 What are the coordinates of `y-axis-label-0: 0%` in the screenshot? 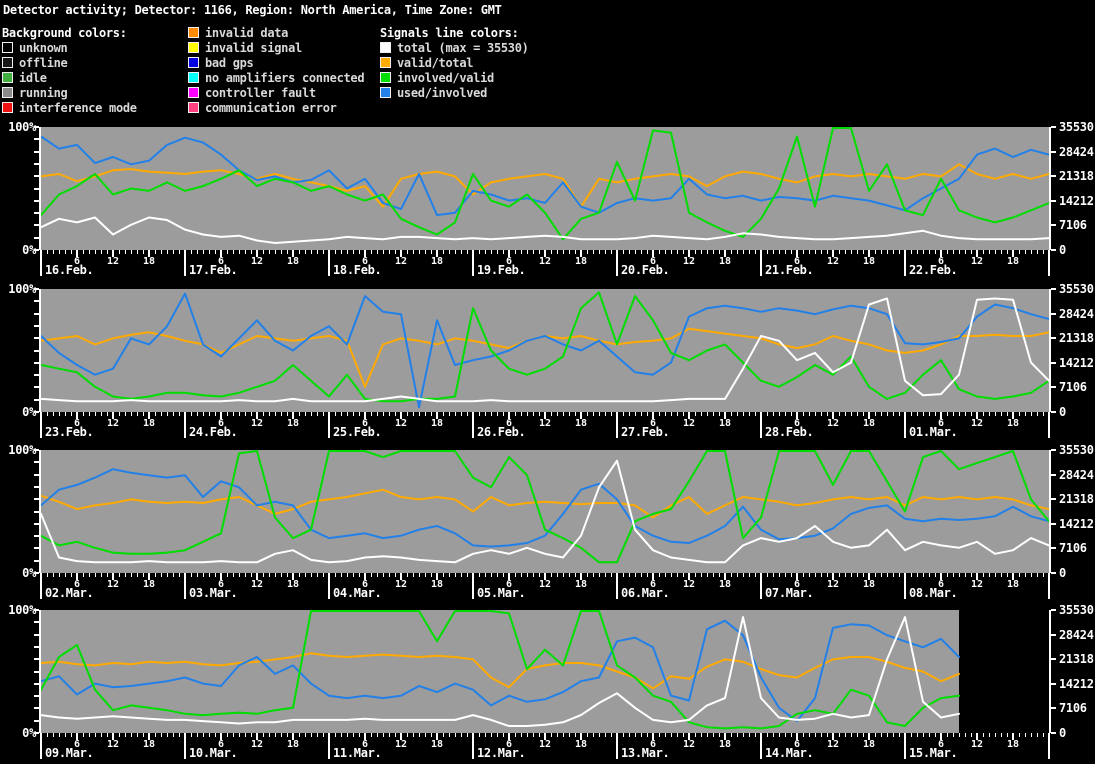 It's located at (29, 412).